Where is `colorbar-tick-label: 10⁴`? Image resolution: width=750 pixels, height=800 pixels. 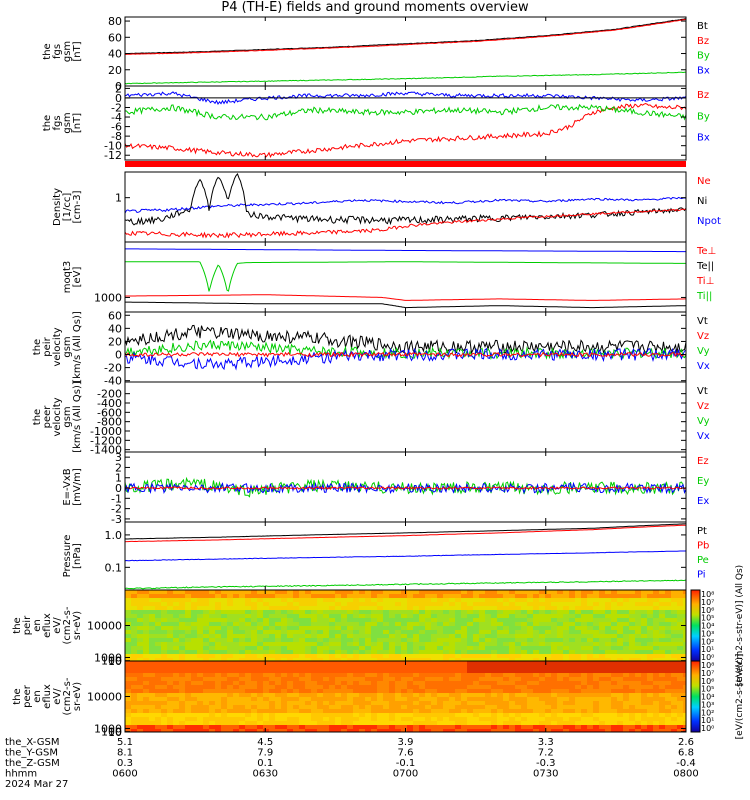
colorbar-tick-label: 10⁴ is located at coordinates (707, 626).